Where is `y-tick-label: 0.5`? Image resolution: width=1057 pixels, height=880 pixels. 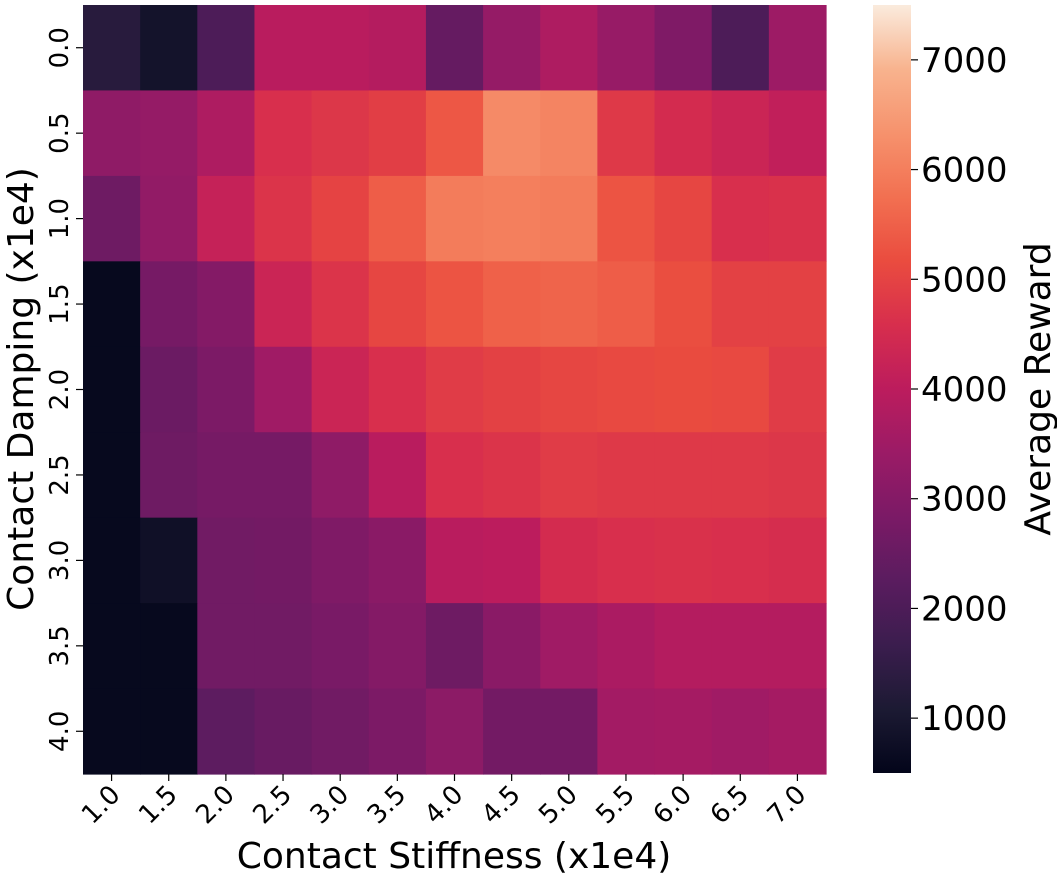
y-tick-label: 0.5 is located at coordinates (60, 132).